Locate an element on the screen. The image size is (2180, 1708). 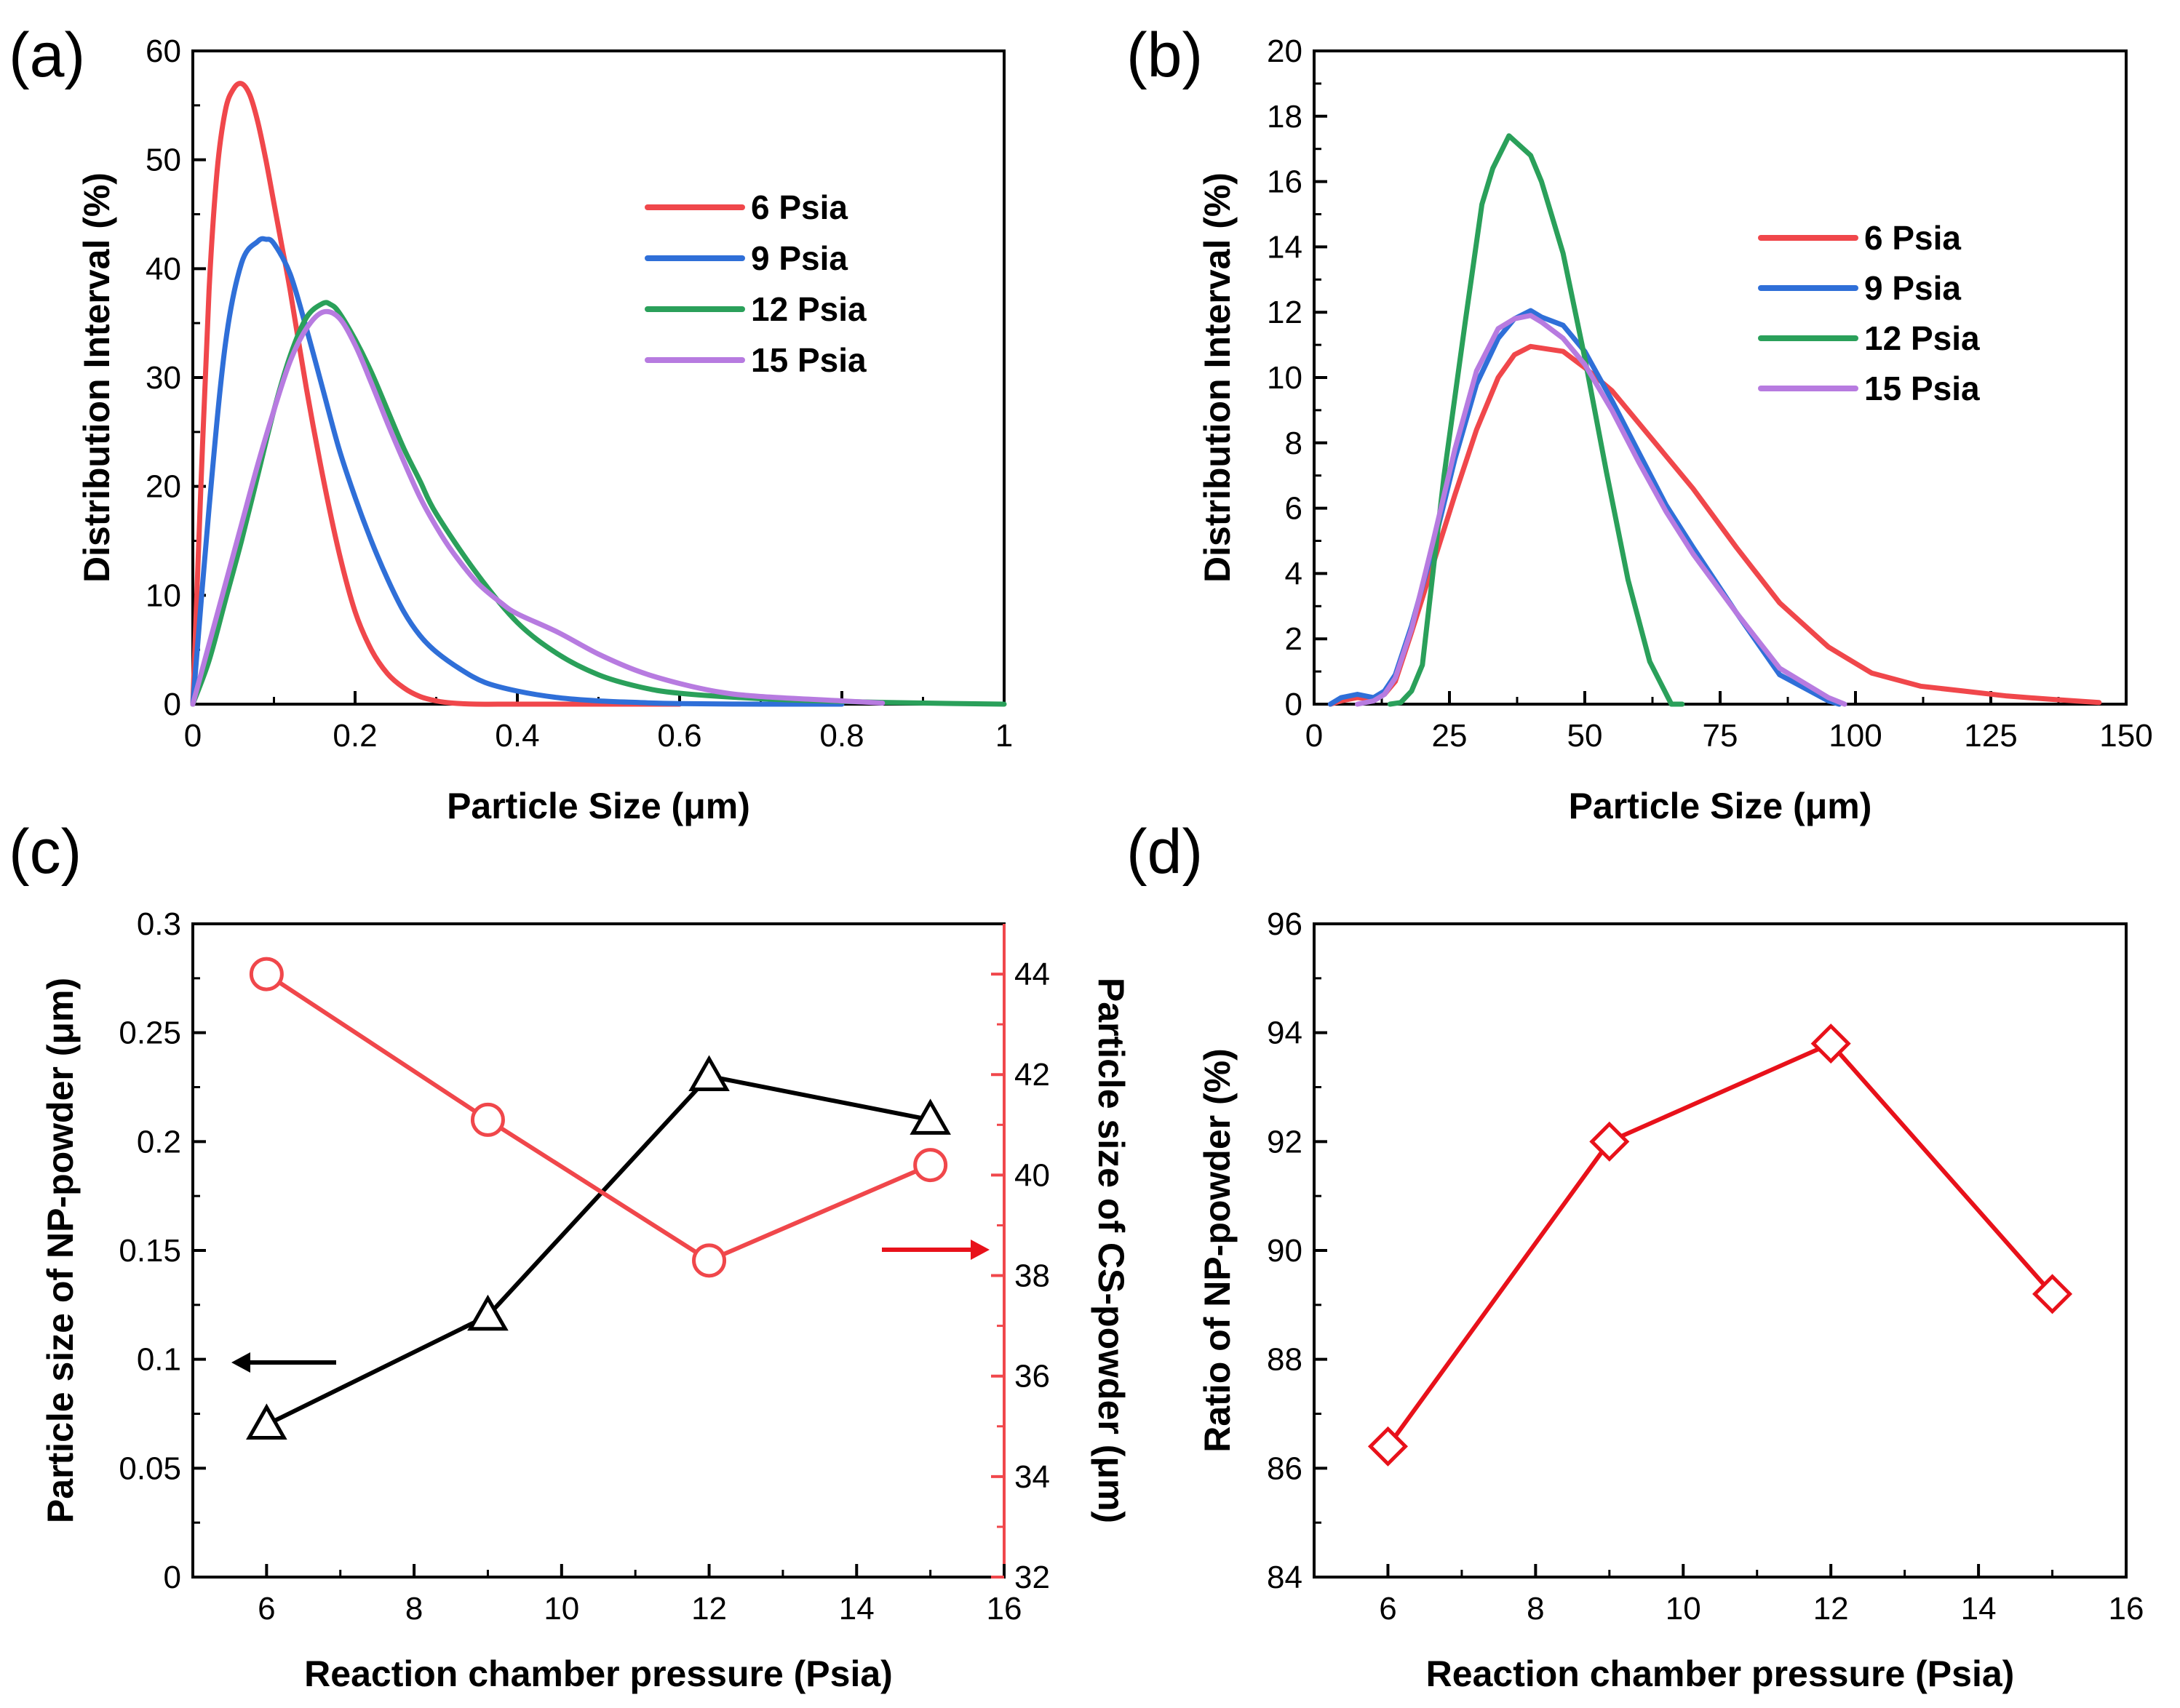
y-tick-label: 18 is located at coordinates (1284, 117).